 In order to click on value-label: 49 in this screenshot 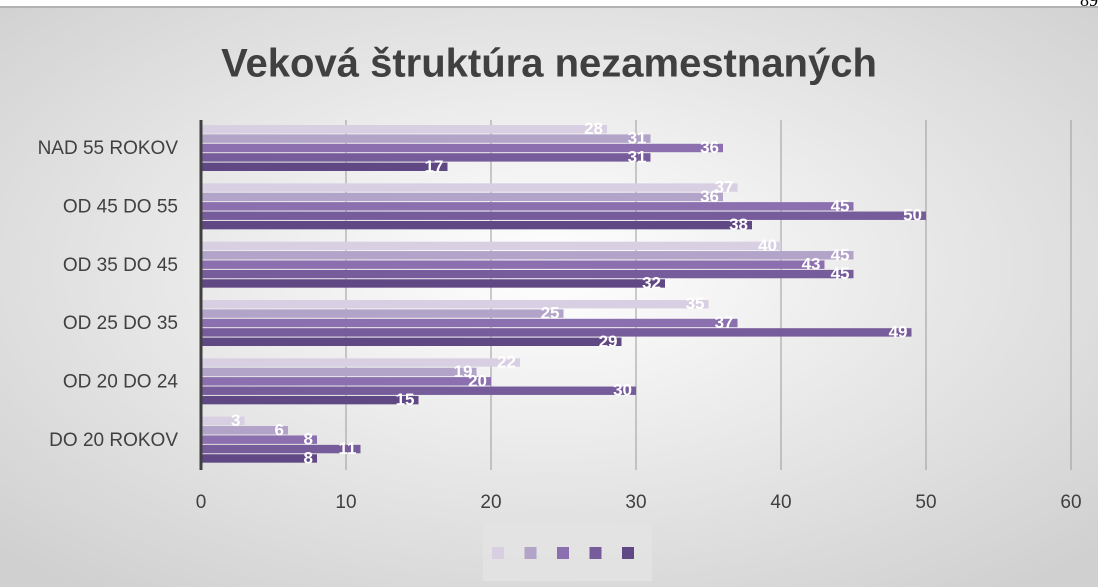, I will do `click(898, 331)`.